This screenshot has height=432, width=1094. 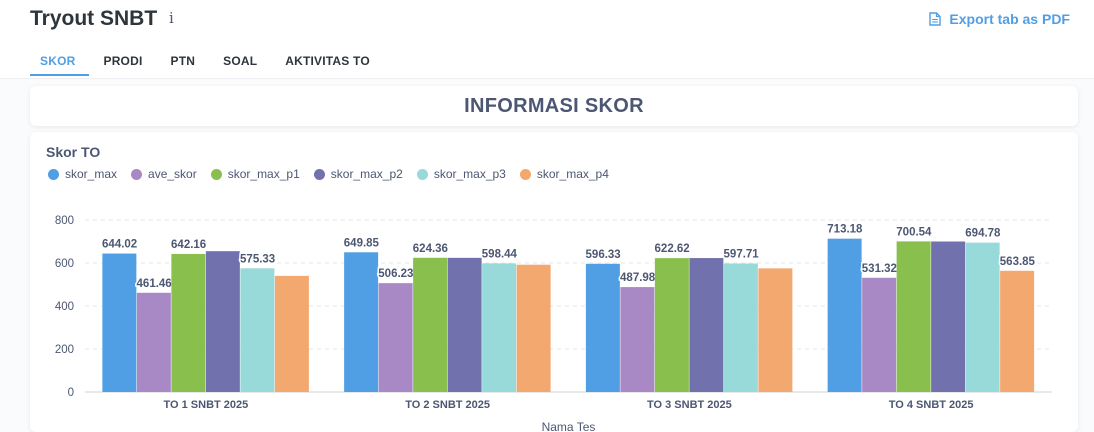 What do you see at coordinates (257, 259) in the screenshot?
I see `data-label: 575.33` at bounding box center [257, 259].